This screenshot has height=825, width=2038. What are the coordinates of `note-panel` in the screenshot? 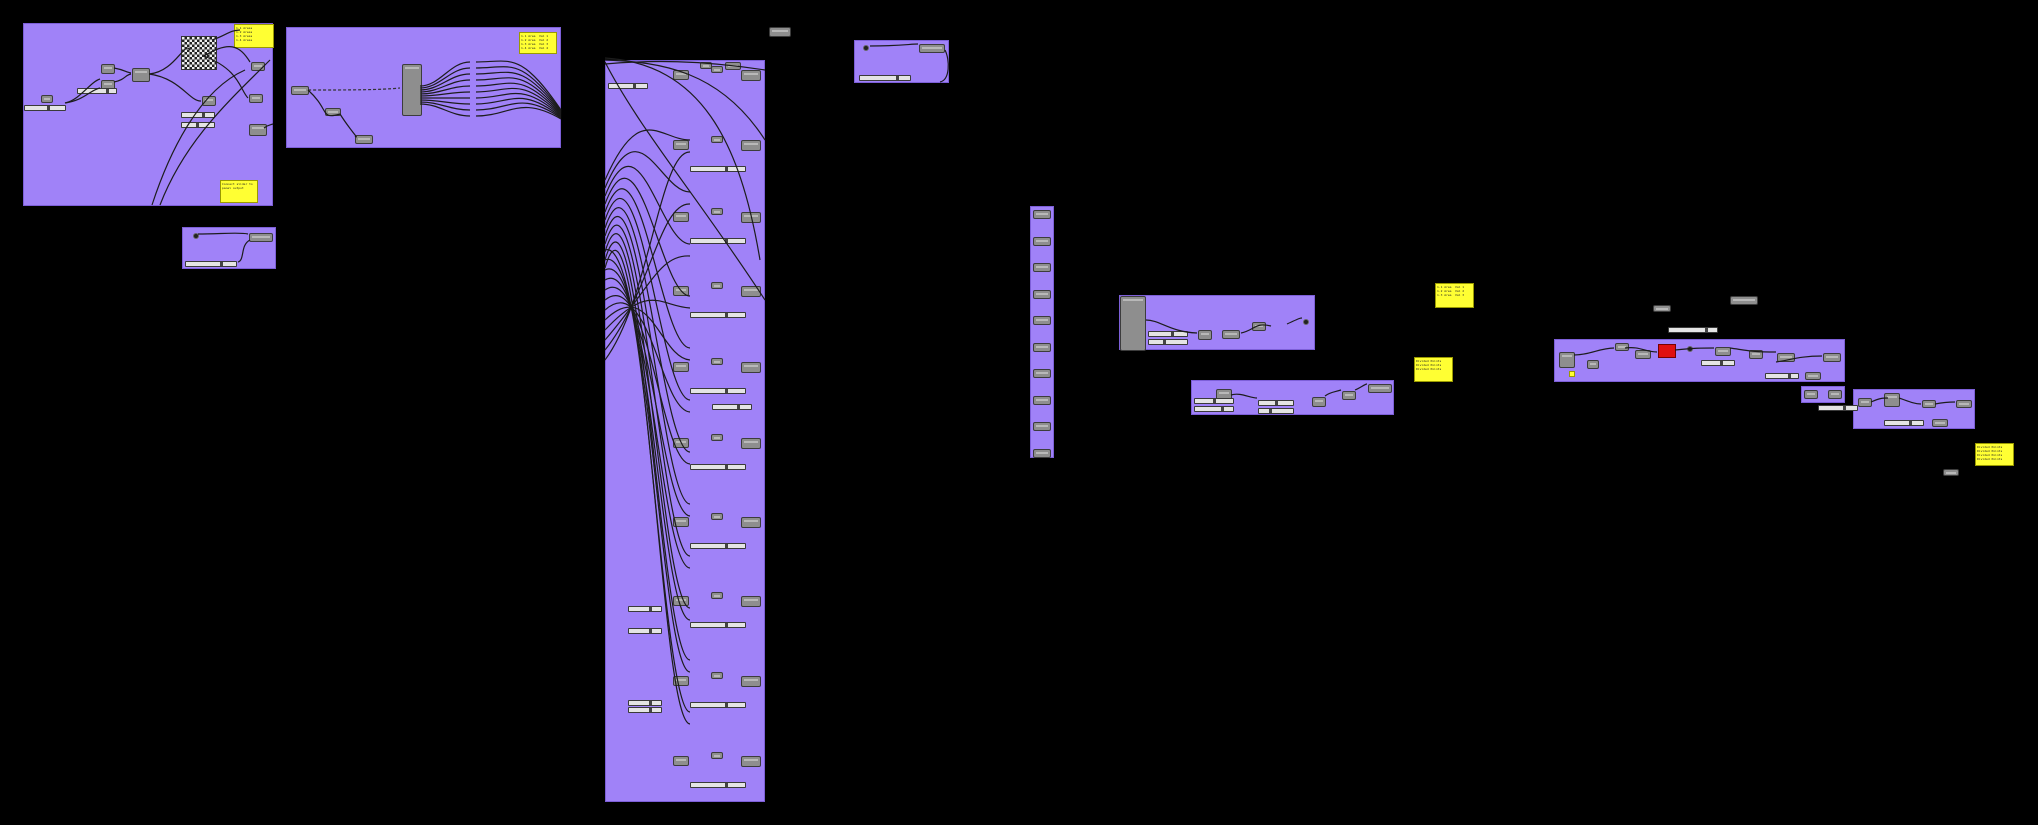 It's located at (1572, 374).